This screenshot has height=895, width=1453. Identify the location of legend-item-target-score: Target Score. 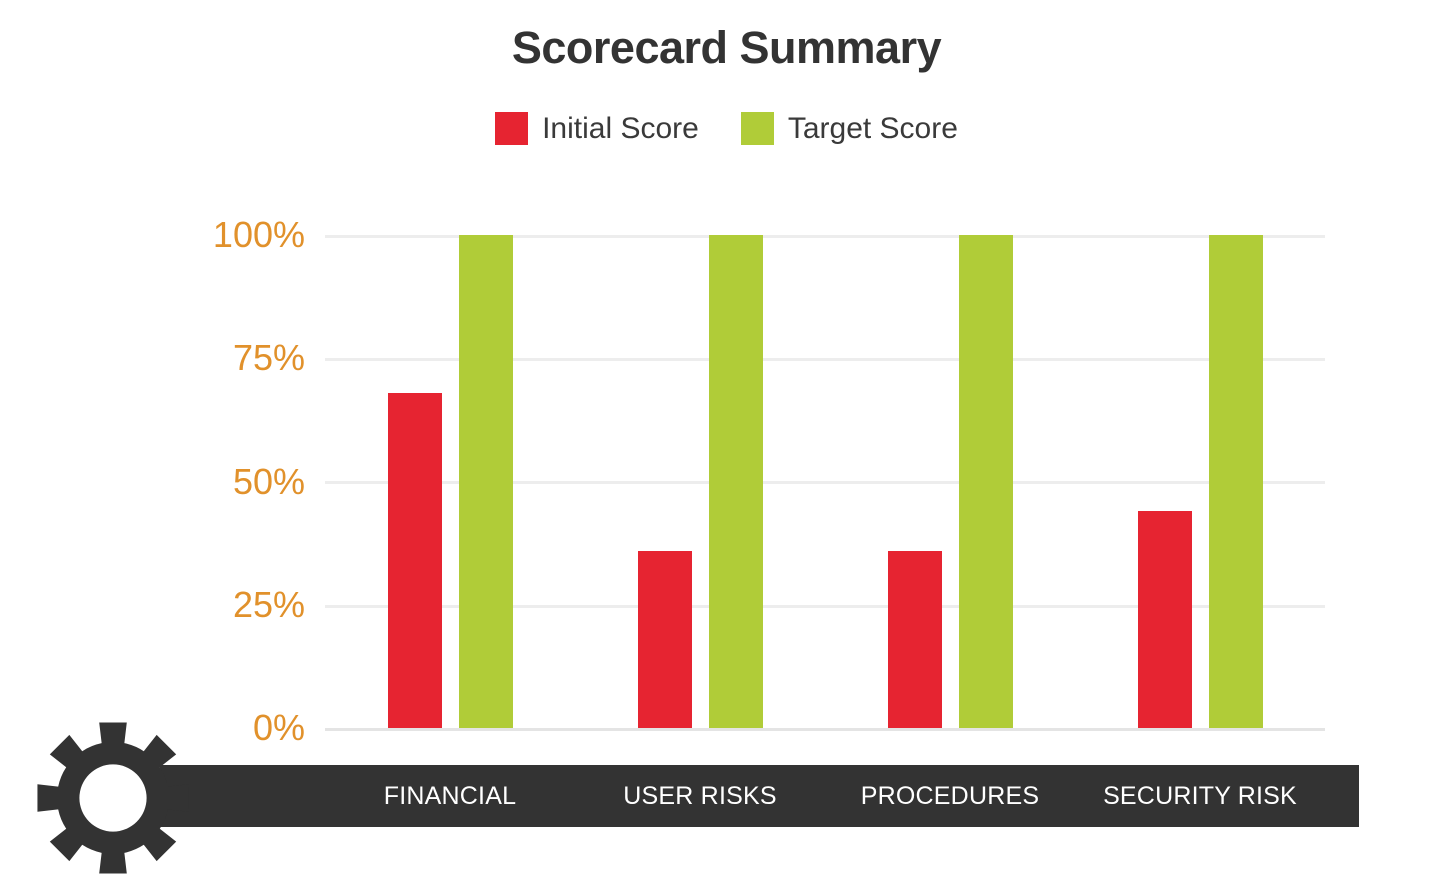
(849, 128).